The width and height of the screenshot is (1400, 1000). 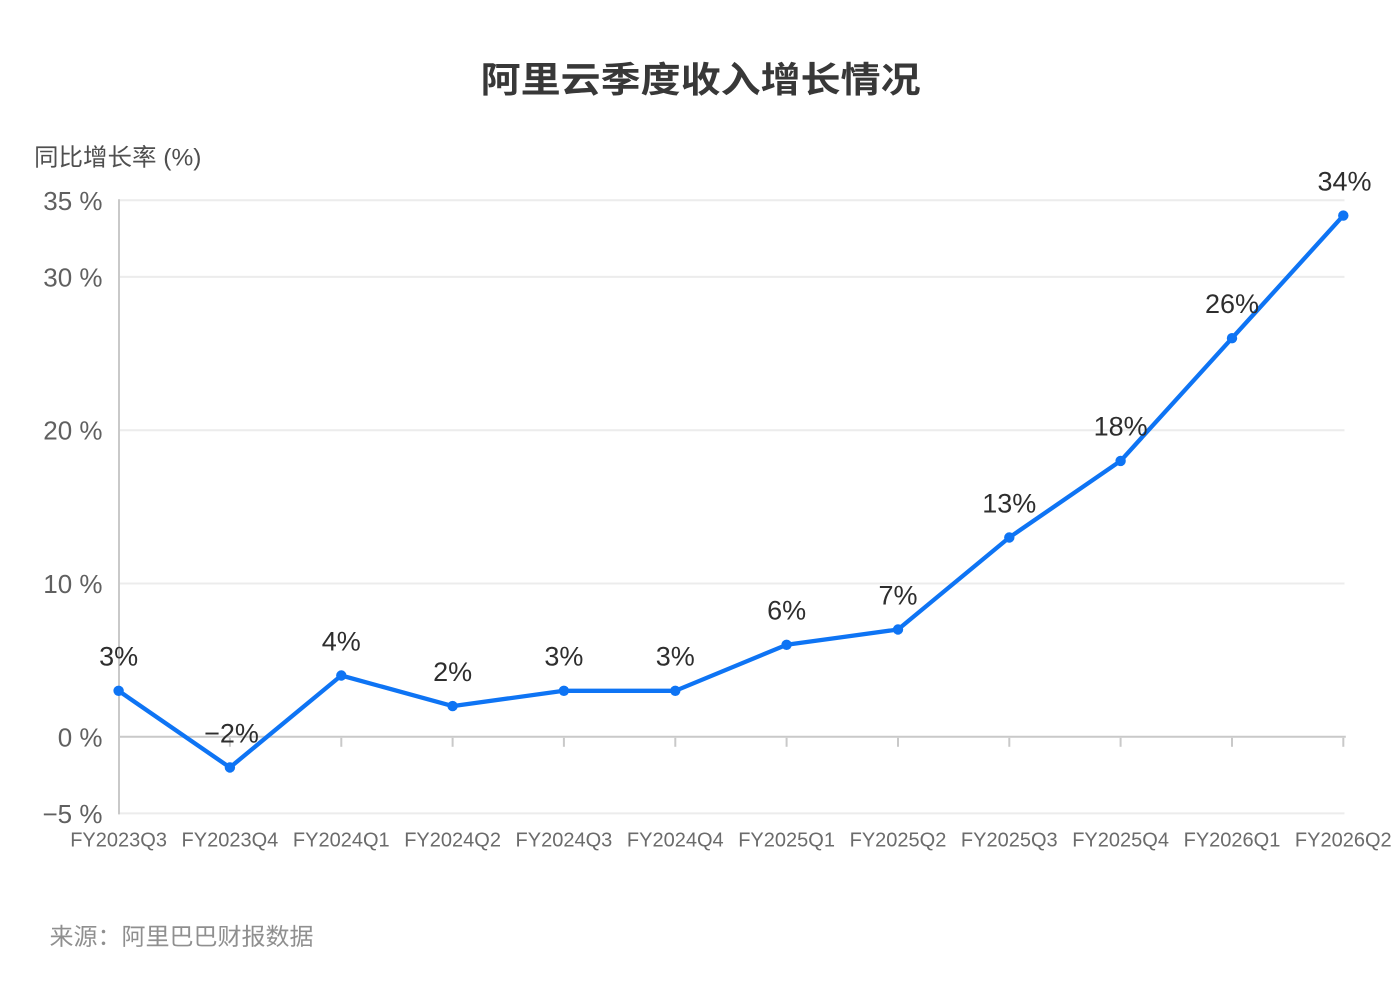 What do you see at coordinates (73, 814) in the screenshot?
I see `svg-text: −5 %` at bounding box center [73, 814].